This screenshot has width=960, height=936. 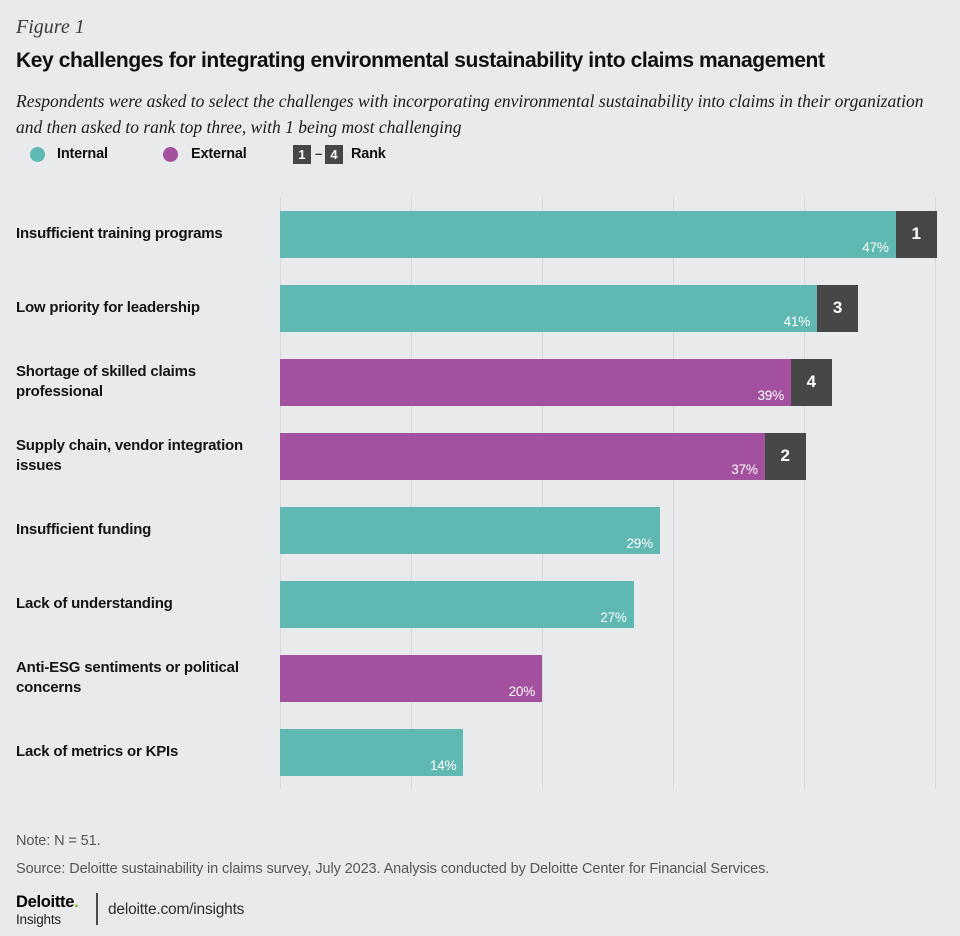 What do you see at coordinates (176, 909) in the screenshot?
I see `deloitte-insights-link: deloitte.com/insights` at bounding box center [176, 909].